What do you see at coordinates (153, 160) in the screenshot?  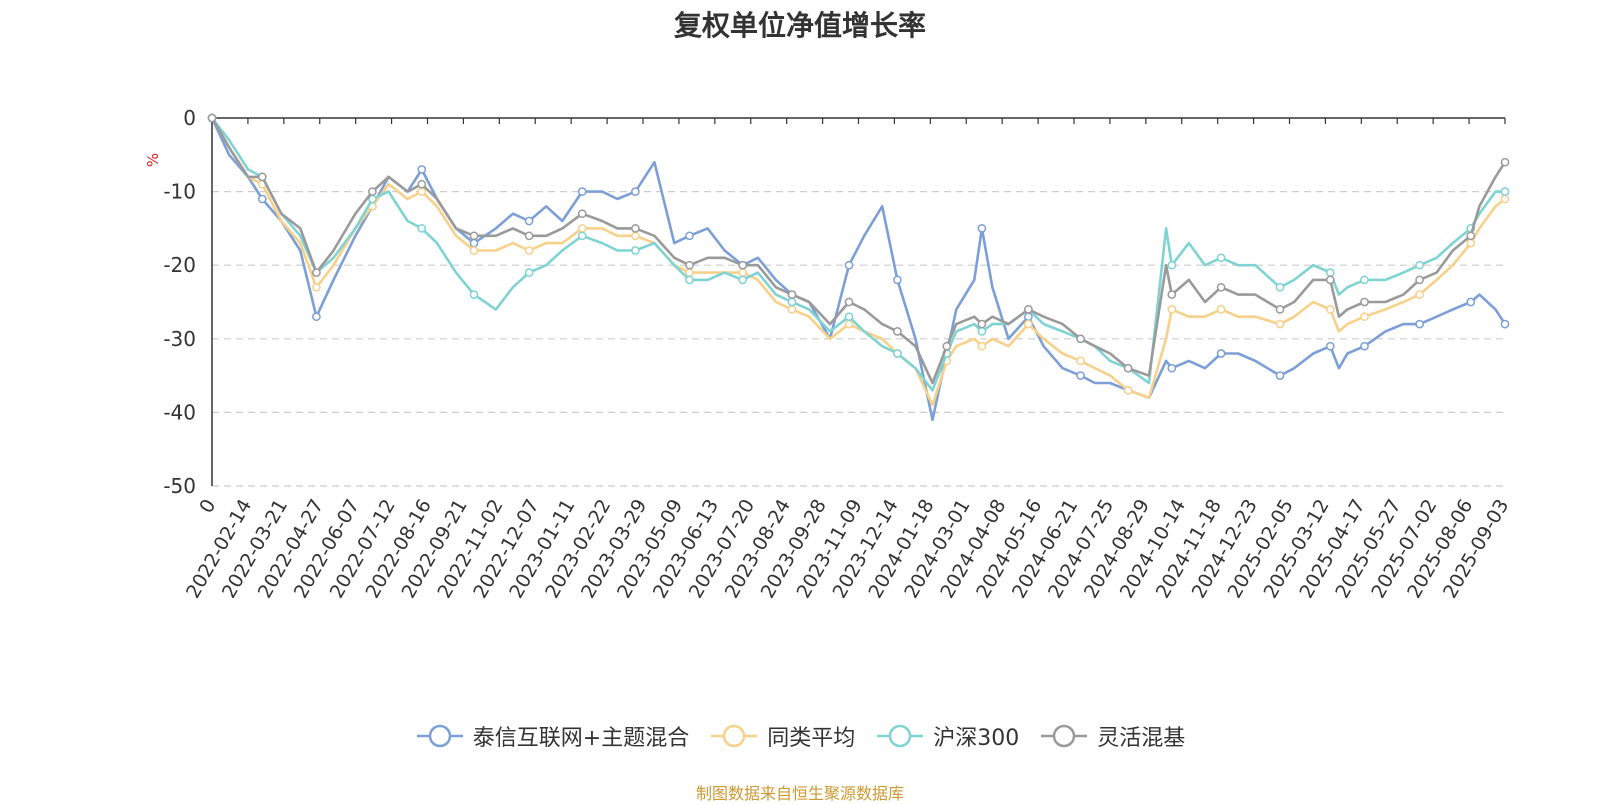 I see `y-axis-unit-label: %` at bounding box center [153, 160].